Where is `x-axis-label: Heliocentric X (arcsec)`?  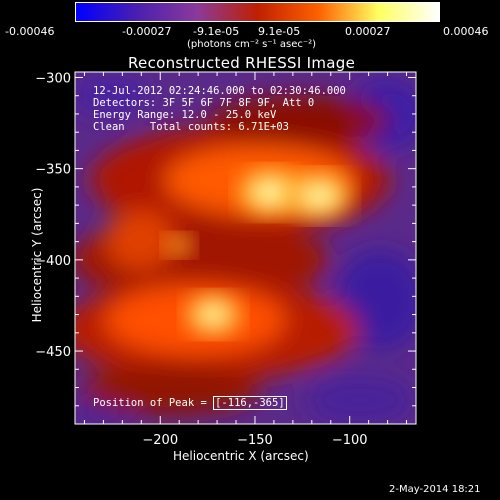 x-axis-label: Heliocentric X (arcsec) is located at coordinates (241, 456).